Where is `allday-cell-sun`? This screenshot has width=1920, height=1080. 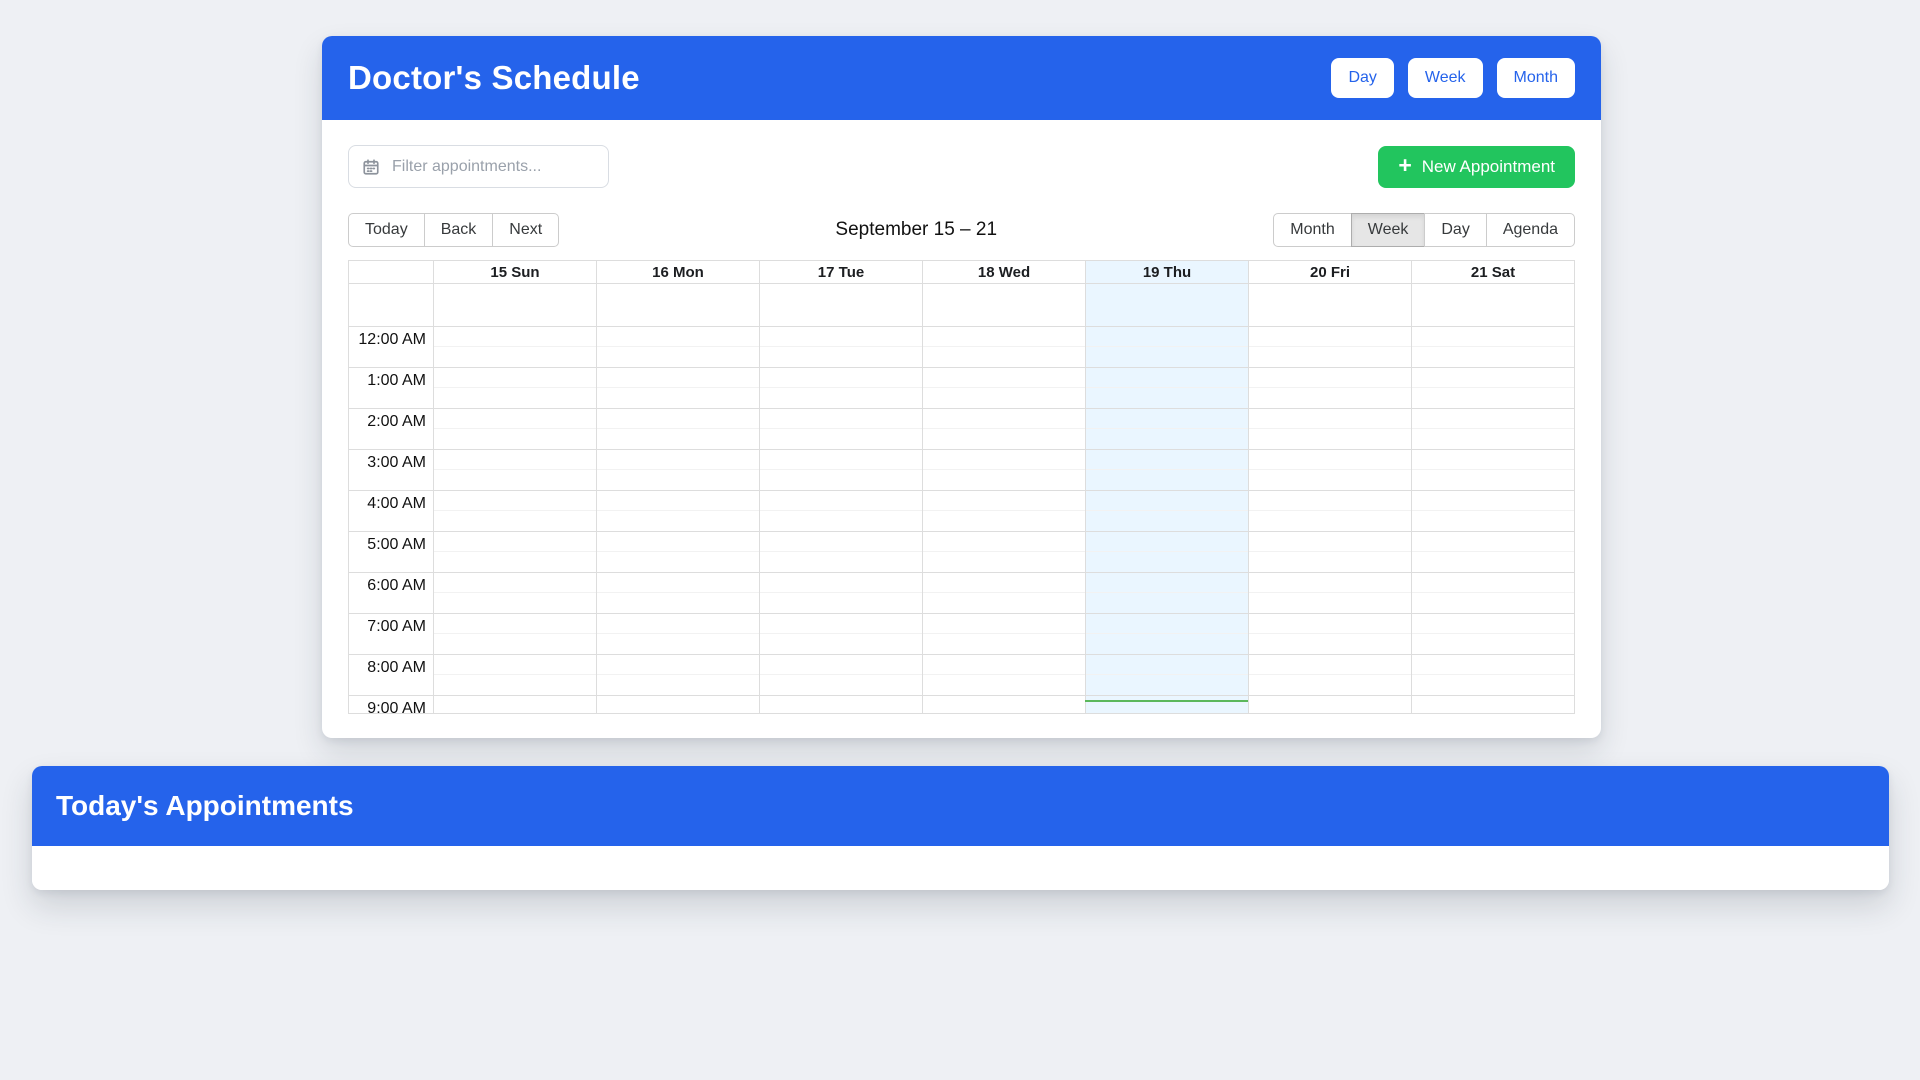 allday-cell-sun is located at coordinates (514, 305).